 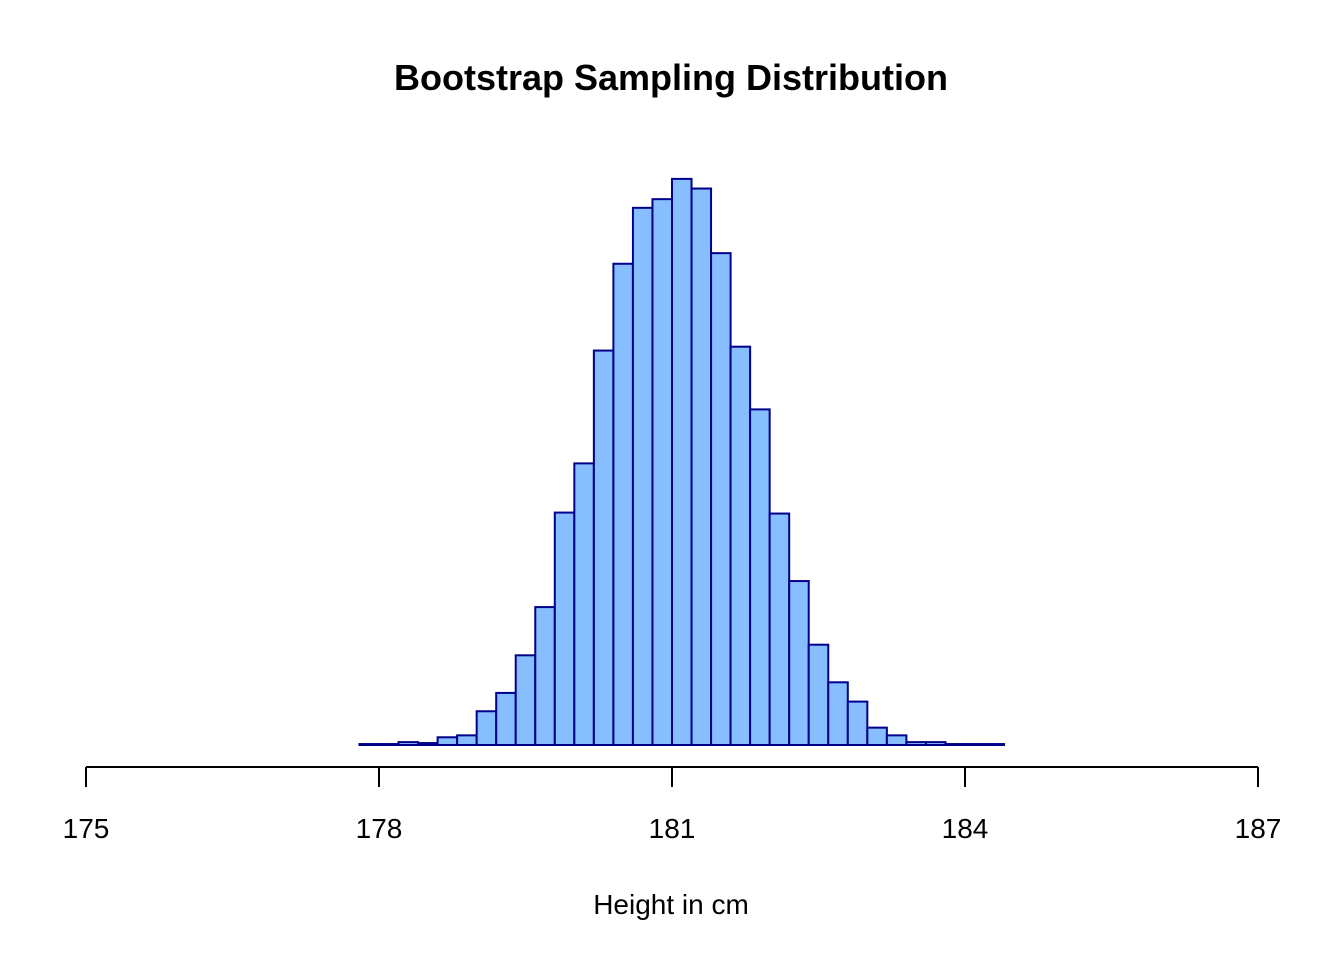 What do you see at coordinates (379, 828) in the screenshot?
I see `x-tick-label: 178` at bounding box center [379, 828].